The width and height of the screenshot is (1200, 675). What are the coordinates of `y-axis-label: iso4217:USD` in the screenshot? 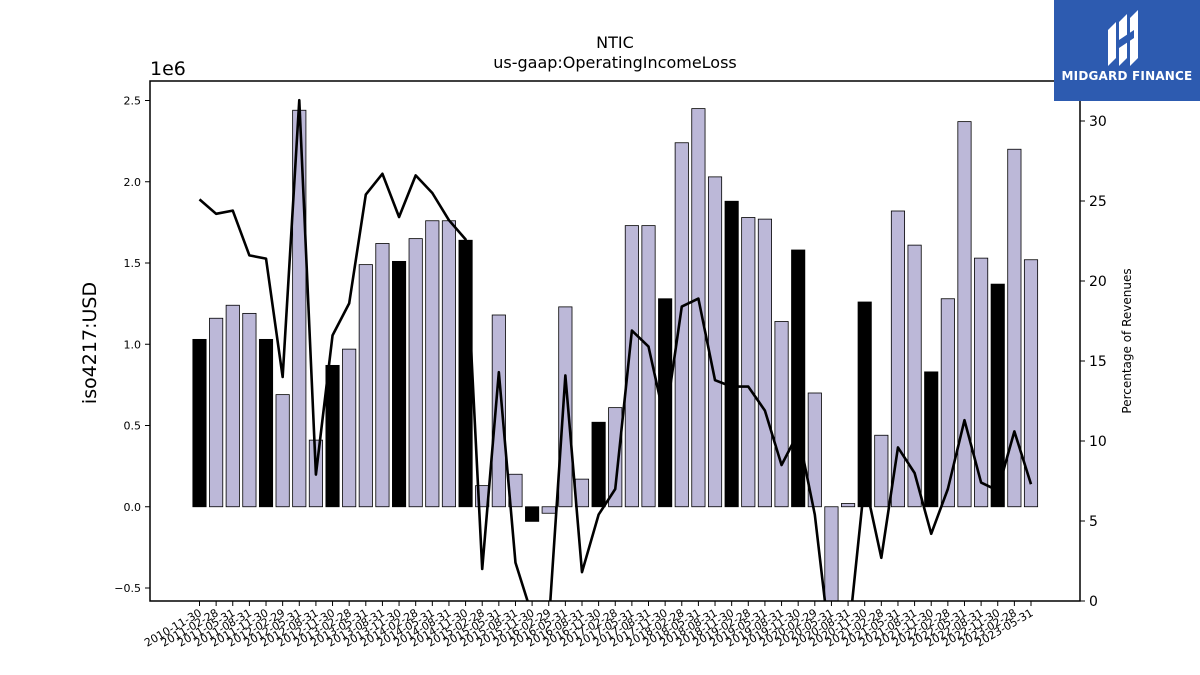 It's located at (90, 343).